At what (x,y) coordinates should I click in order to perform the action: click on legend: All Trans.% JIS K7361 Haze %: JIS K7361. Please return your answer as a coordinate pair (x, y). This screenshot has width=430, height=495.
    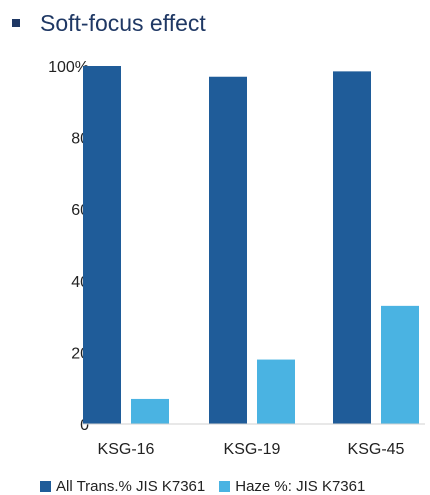
    Looking at the image, I should click on (209, 486).